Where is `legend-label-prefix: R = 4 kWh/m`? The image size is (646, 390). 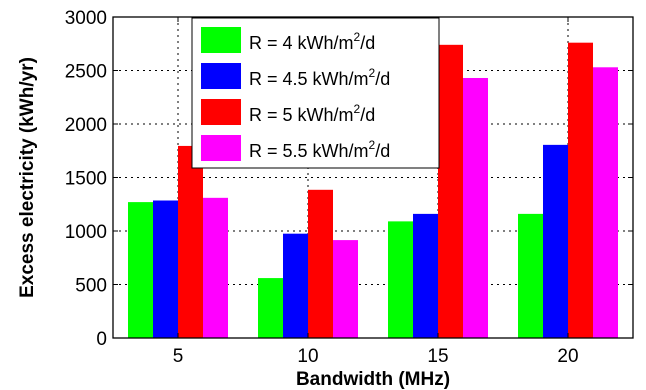 legend-label-prefix: R = 4 kWh/m is located at coordinates (301, 43).